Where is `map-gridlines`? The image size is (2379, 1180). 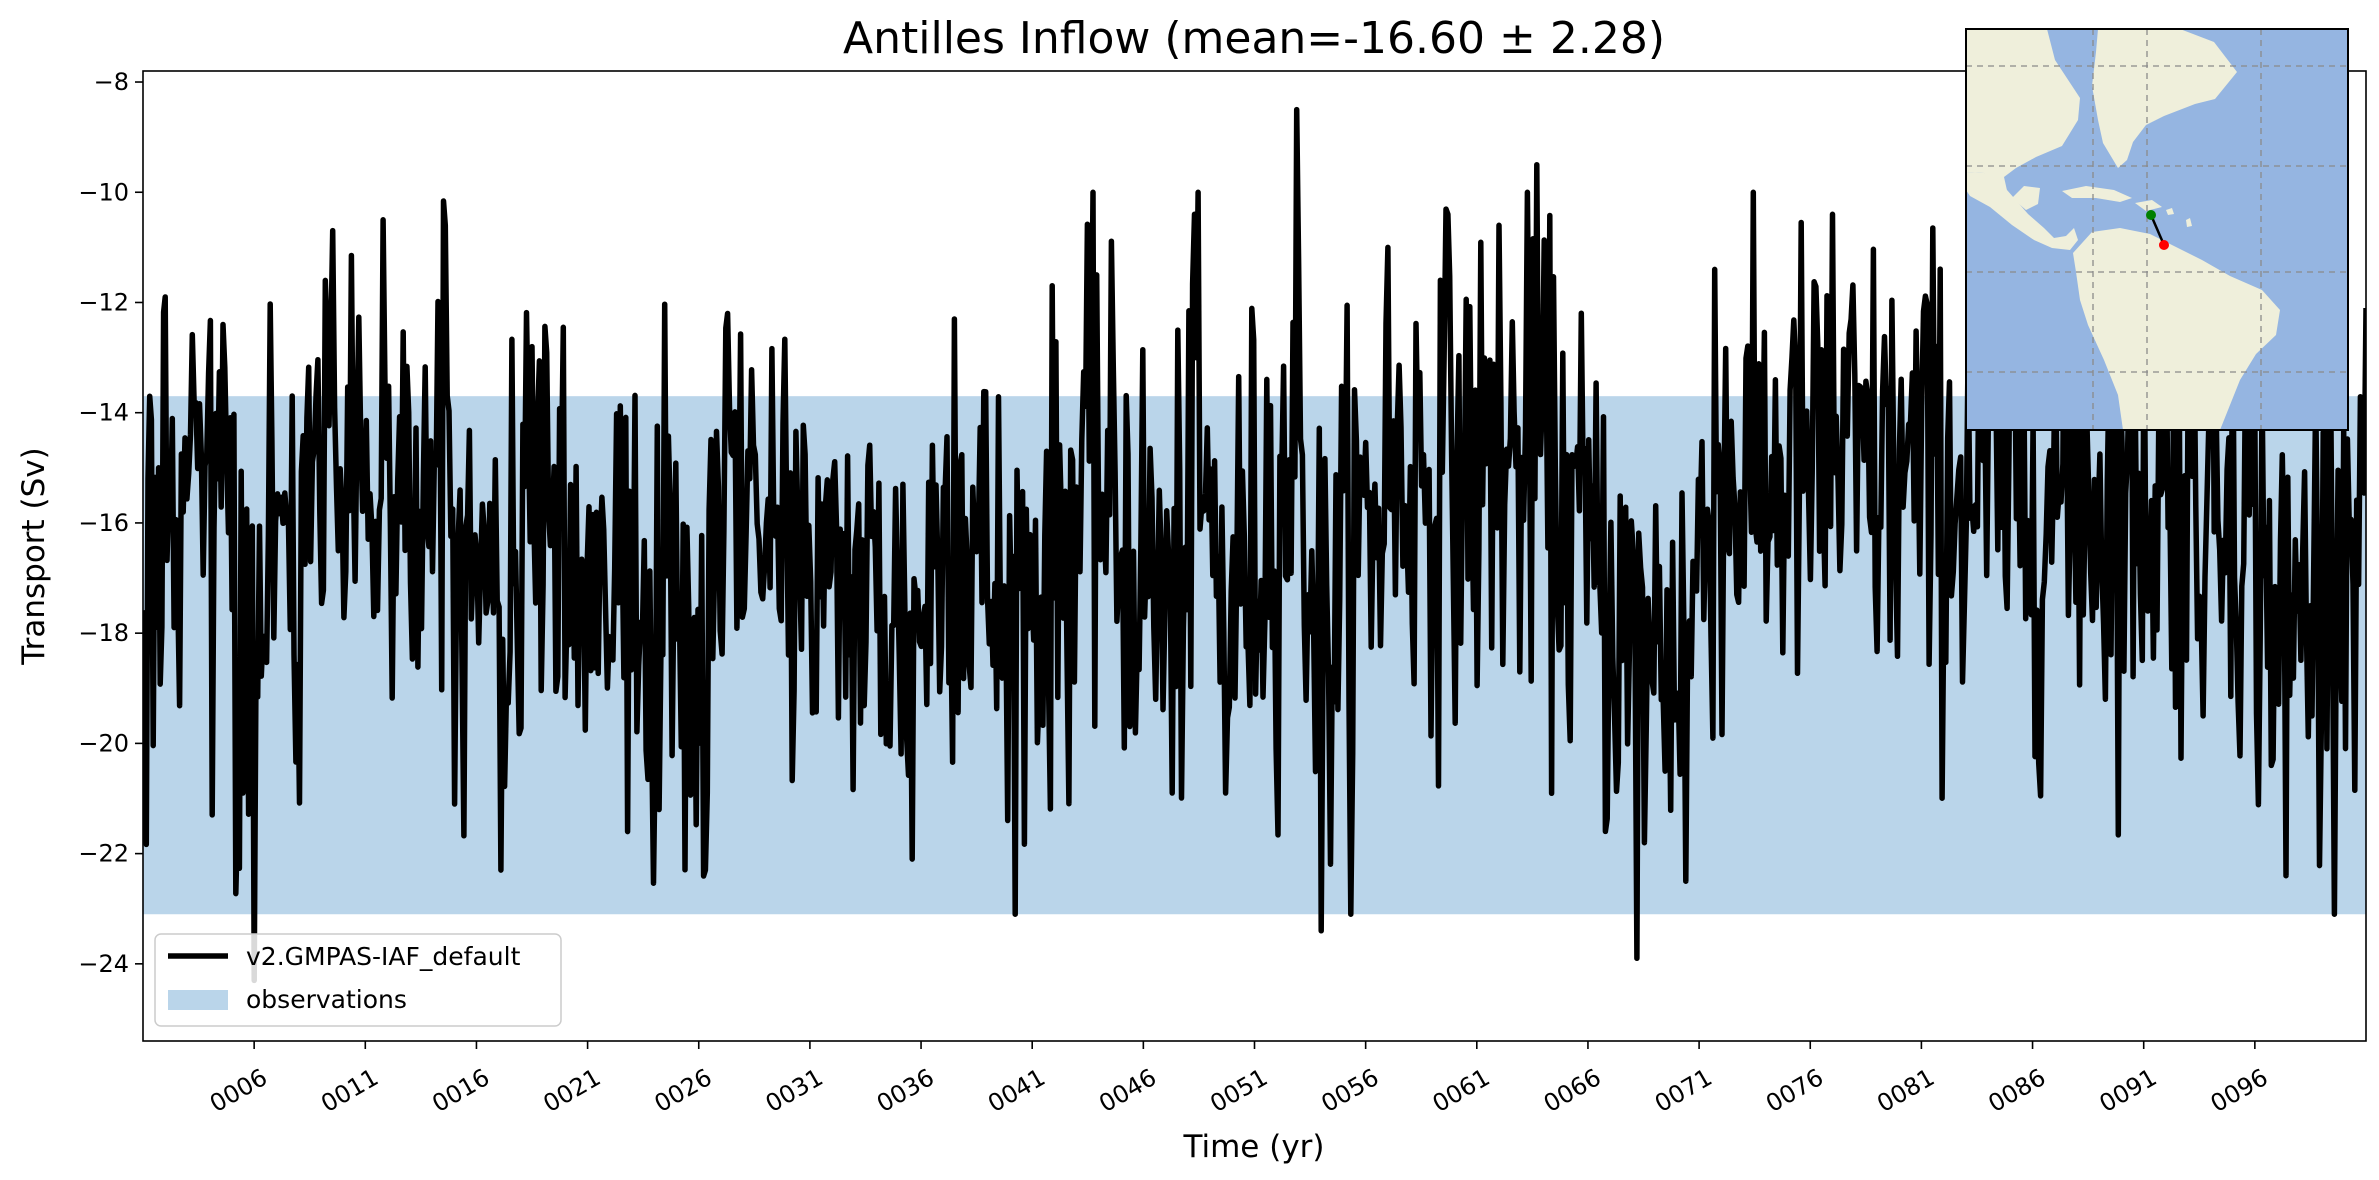
map-gridlines is located at coordinates (2157, 229).